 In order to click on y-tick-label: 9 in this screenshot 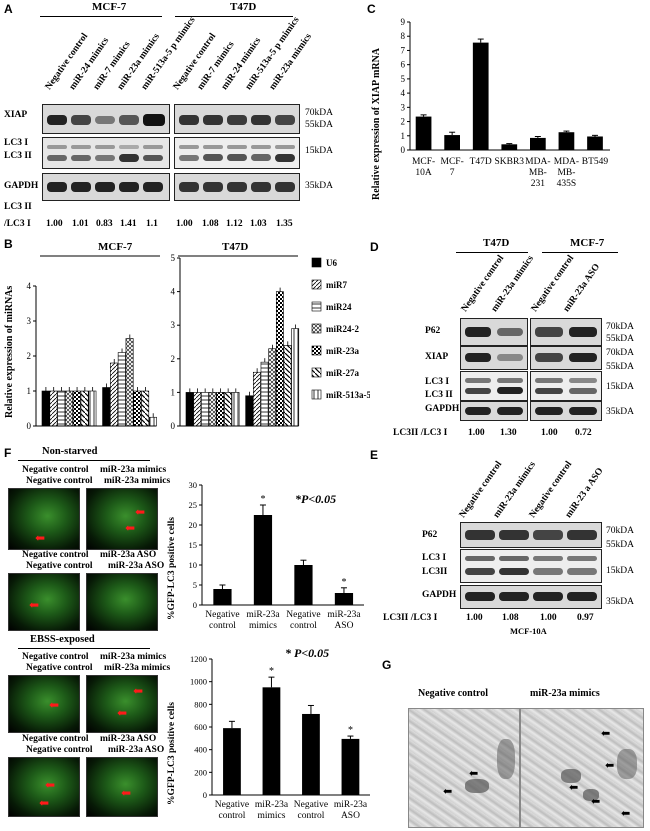, I will do `click(403, 22)`.